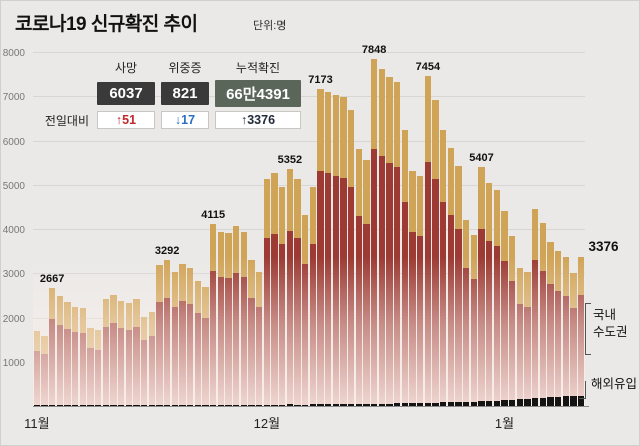 This screenshot has height=446, width=640. I want to click on gridline, so click(309, 229).